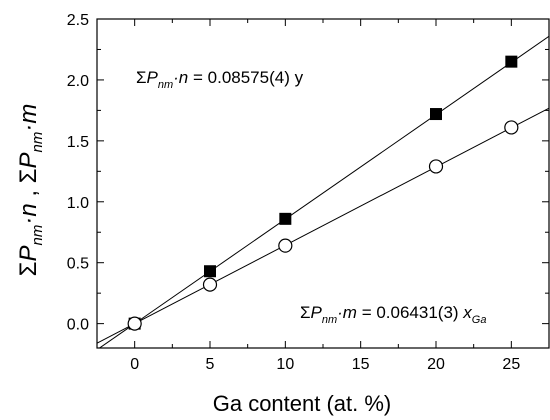  What do you see at coordinates (141, 77) in the screenshot?
I see `fit-annotation-n-sigma: Σ` at bounding box center [141, 77].